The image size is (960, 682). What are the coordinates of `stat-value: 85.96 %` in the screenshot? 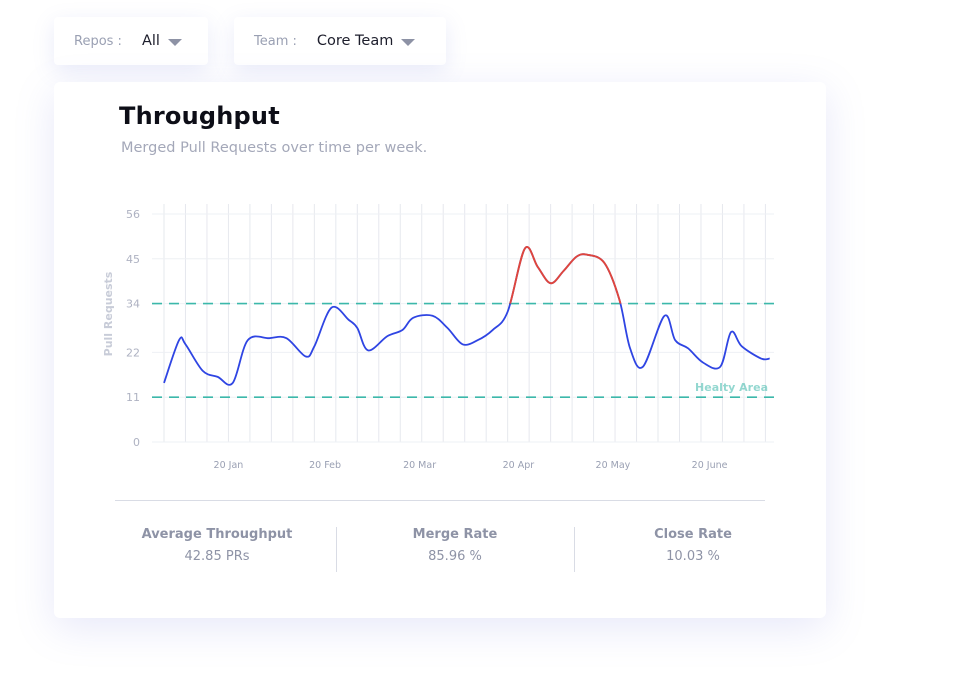 It's located at (455, 556).